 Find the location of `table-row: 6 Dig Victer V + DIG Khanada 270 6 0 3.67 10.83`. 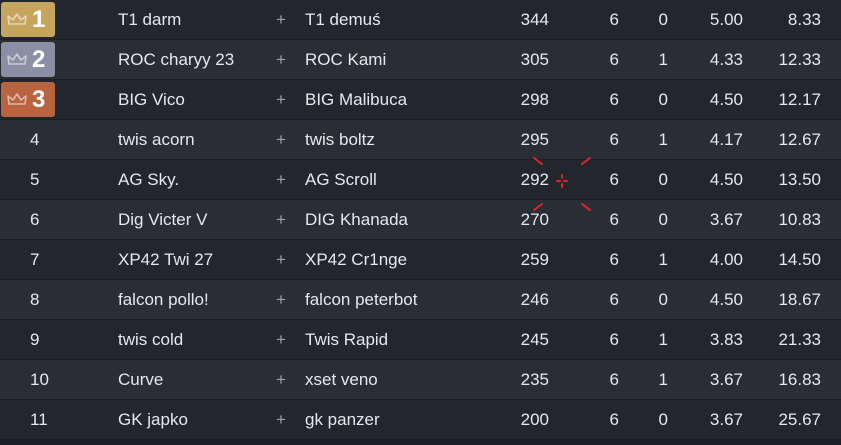

table-row: 6 Dig Victer V + DIG Khanada 270 6 0 3.67 10.83 is located at coordinates (420, 219).